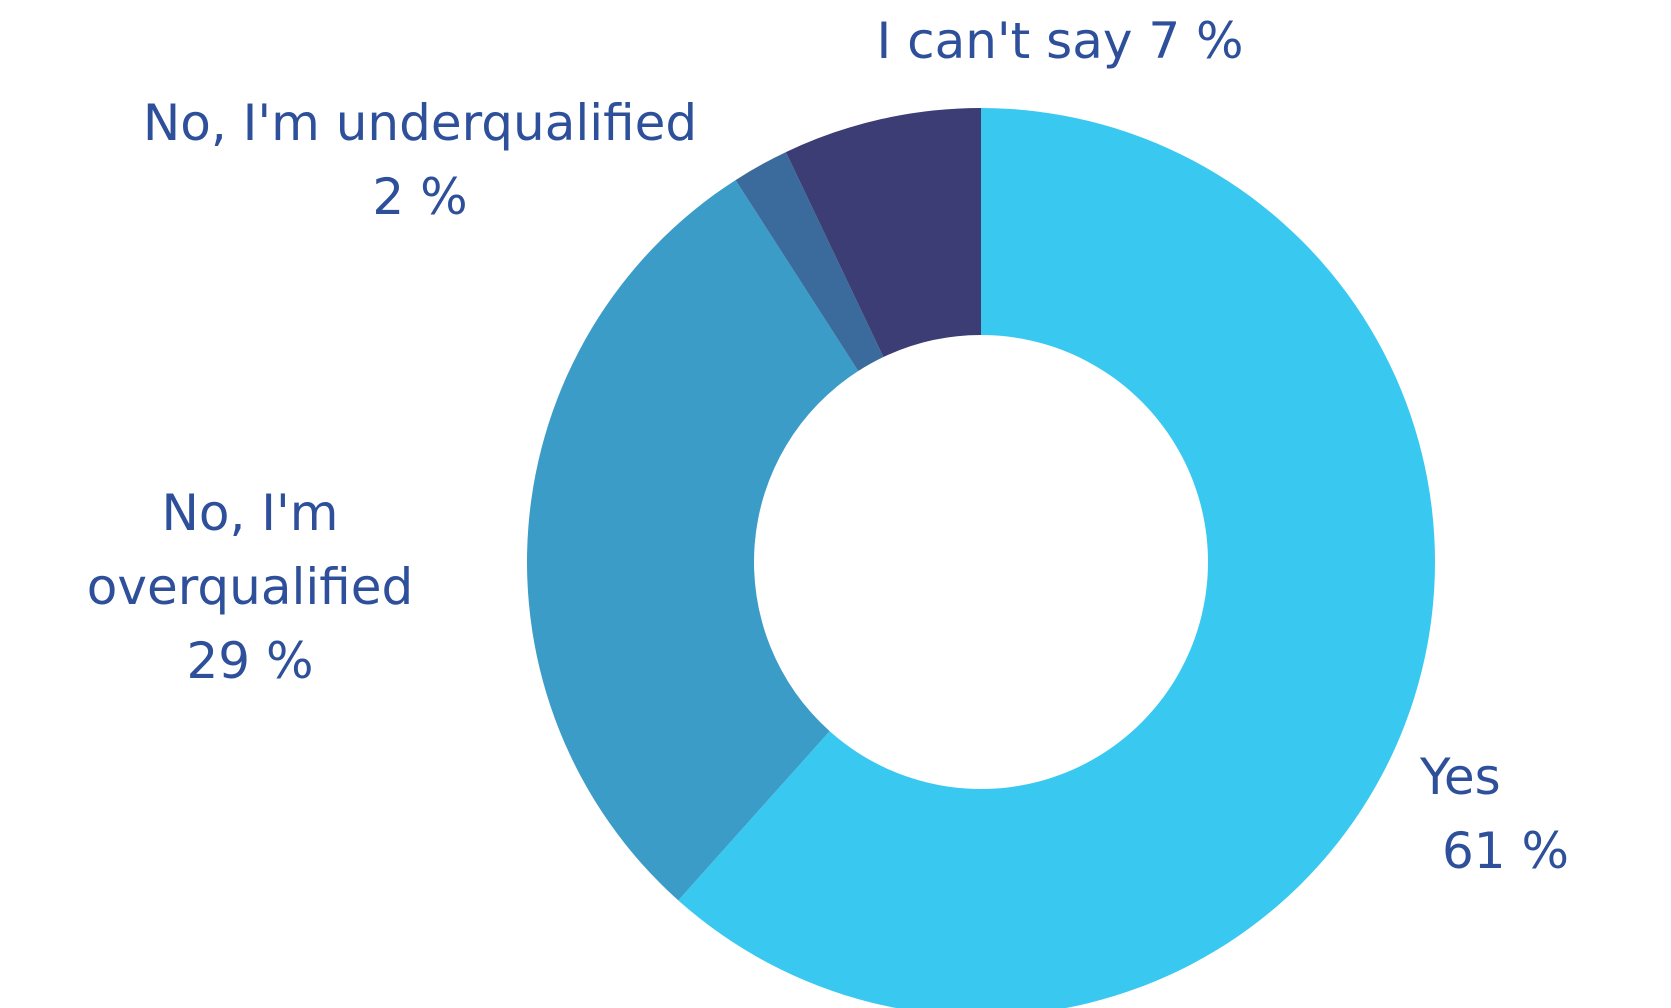  Describe the element at coordinates (1506, 851) in the screenshot. I see `value-label: 61 %` at that location.